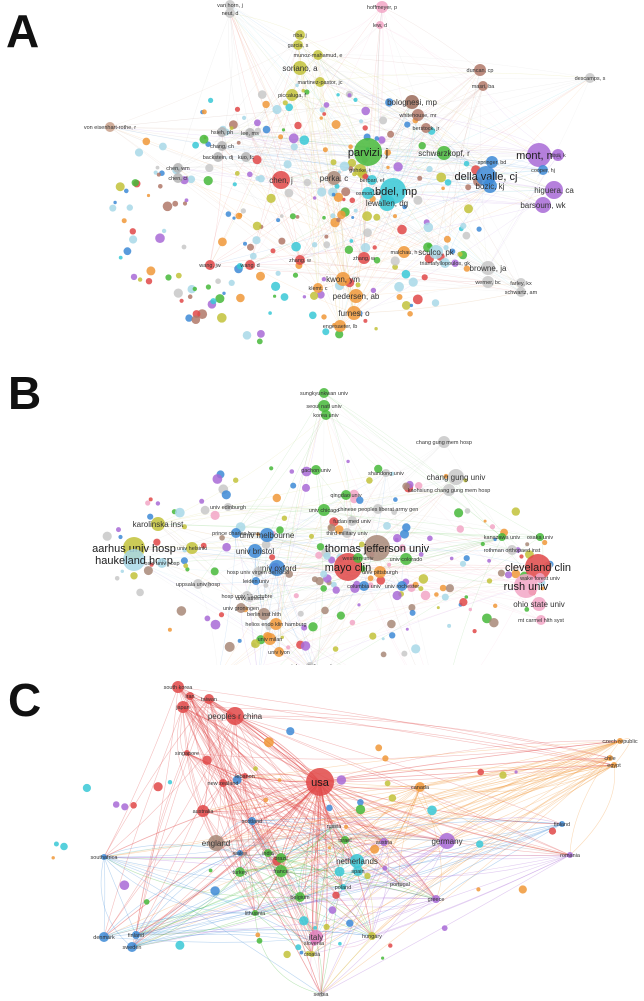 The width and height of the screenshot is (644, 1001). I want to click on network-node: osmon, dr, so click(368, 193).